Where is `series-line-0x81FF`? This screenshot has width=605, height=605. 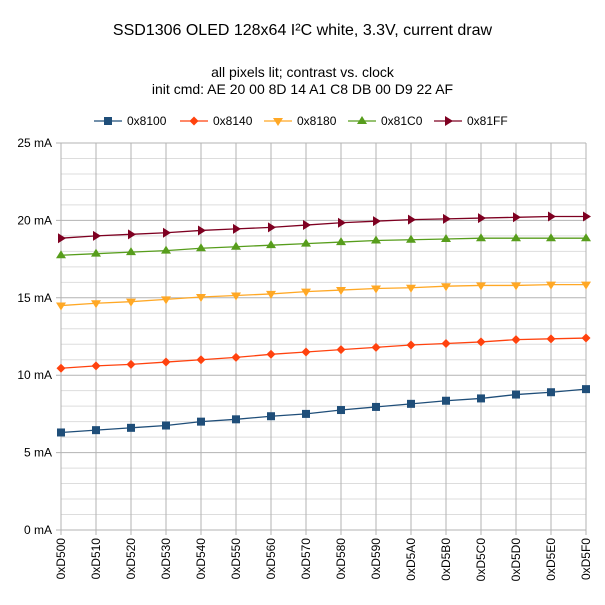
series-line-0x81FF is located at coordinates (323, 227).